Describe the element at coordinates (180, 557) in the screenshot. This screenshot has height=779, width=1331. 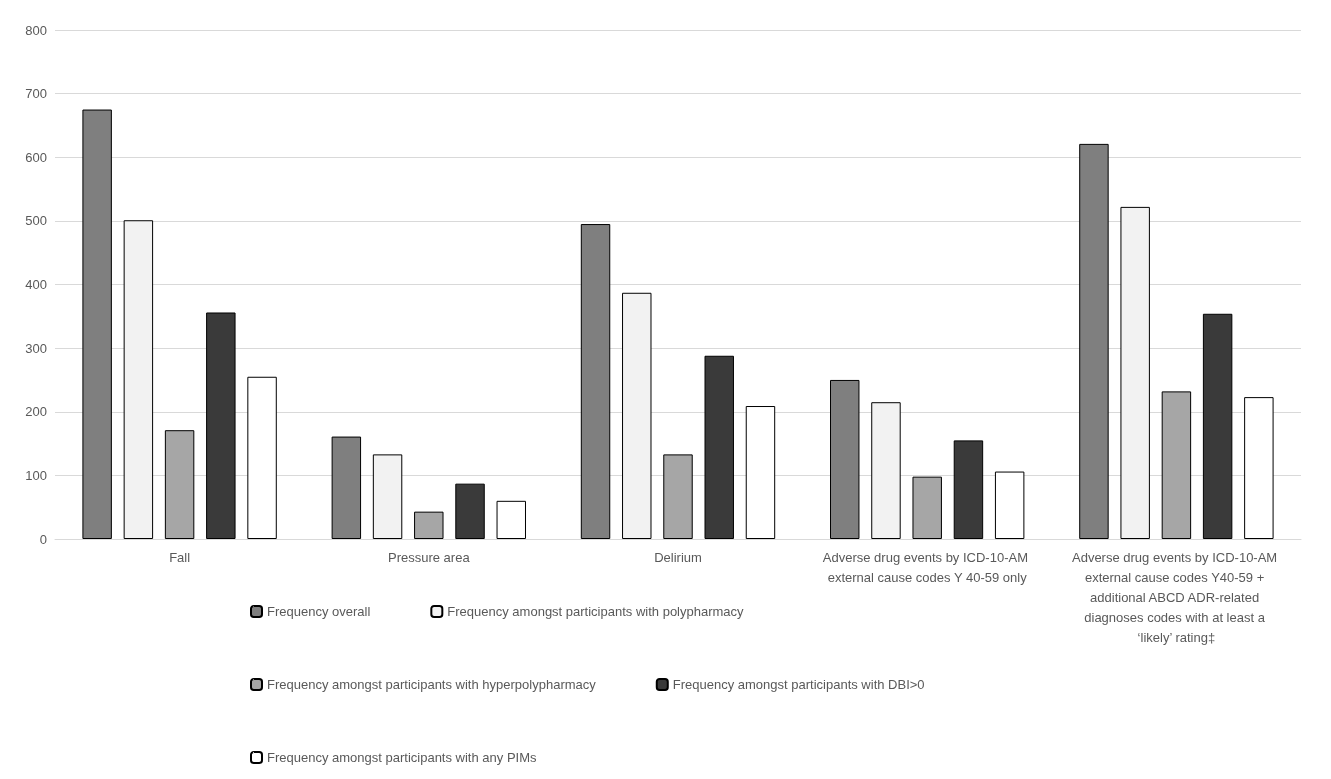
I see `x-tick-label: Fall` at that location.